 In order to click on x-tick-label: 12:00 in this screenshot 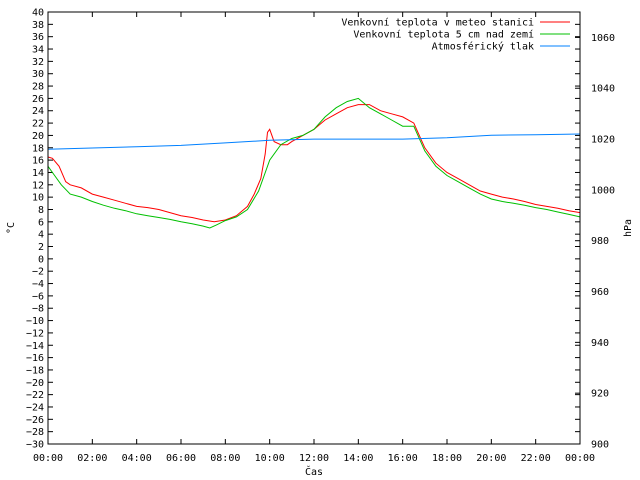, I will do `click(314, 458)`.